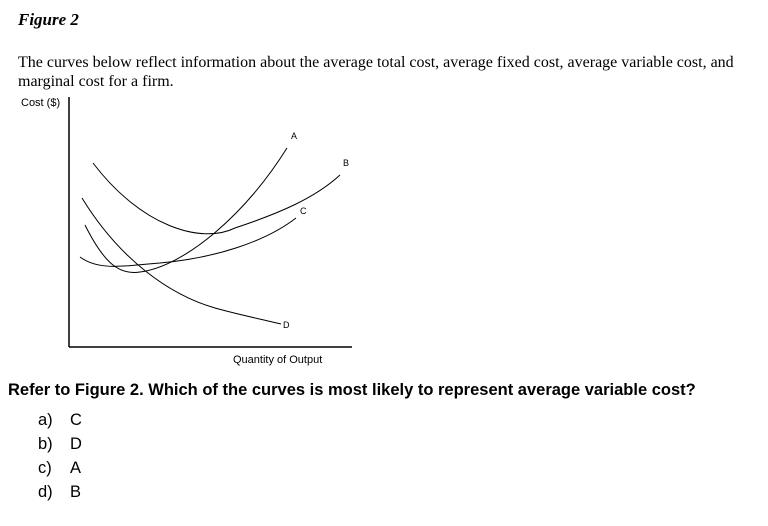 The height and width of the screenshot is (526, 768). I want to click on curve-d, so click(181, 261).